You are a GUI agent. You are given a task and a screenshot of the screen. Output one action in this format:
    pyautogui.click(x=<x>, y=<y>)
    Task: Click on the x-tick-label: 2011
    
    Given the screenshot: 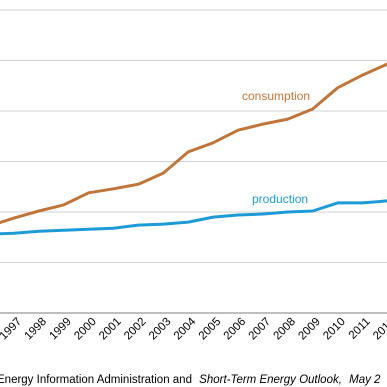 What is the action you would take?
    pyautogui.click(x=360, y=329)
    